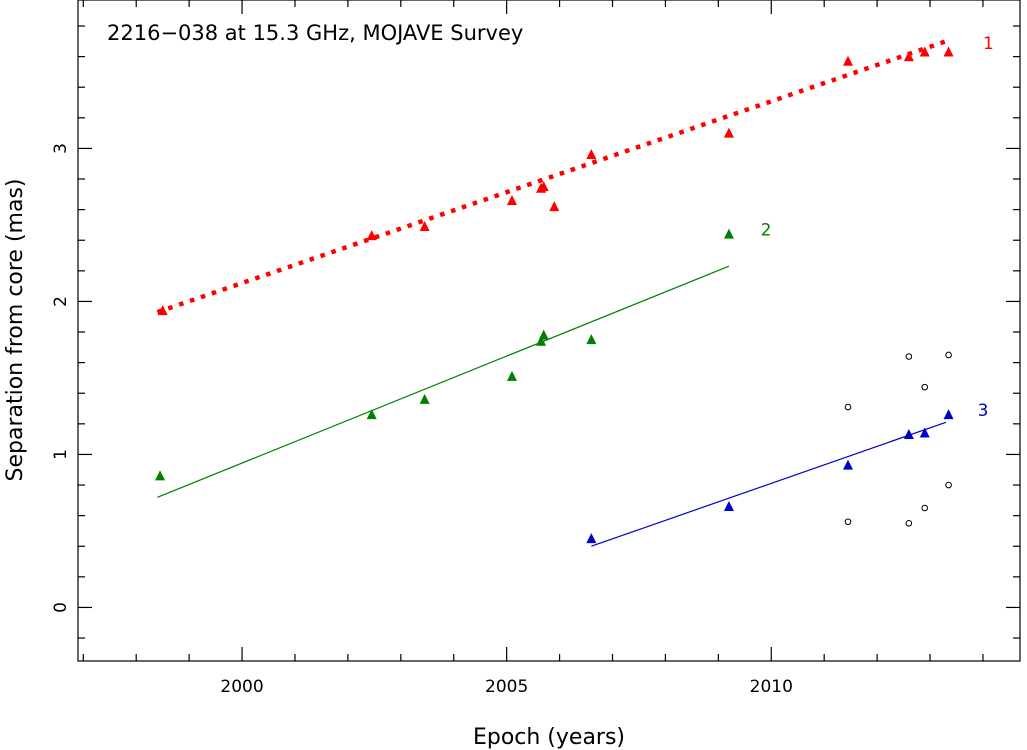  Describe the element at coordinates (15, 330) in the screenshot. I see `y-axis-title: Separation from core (mas)` at that location.